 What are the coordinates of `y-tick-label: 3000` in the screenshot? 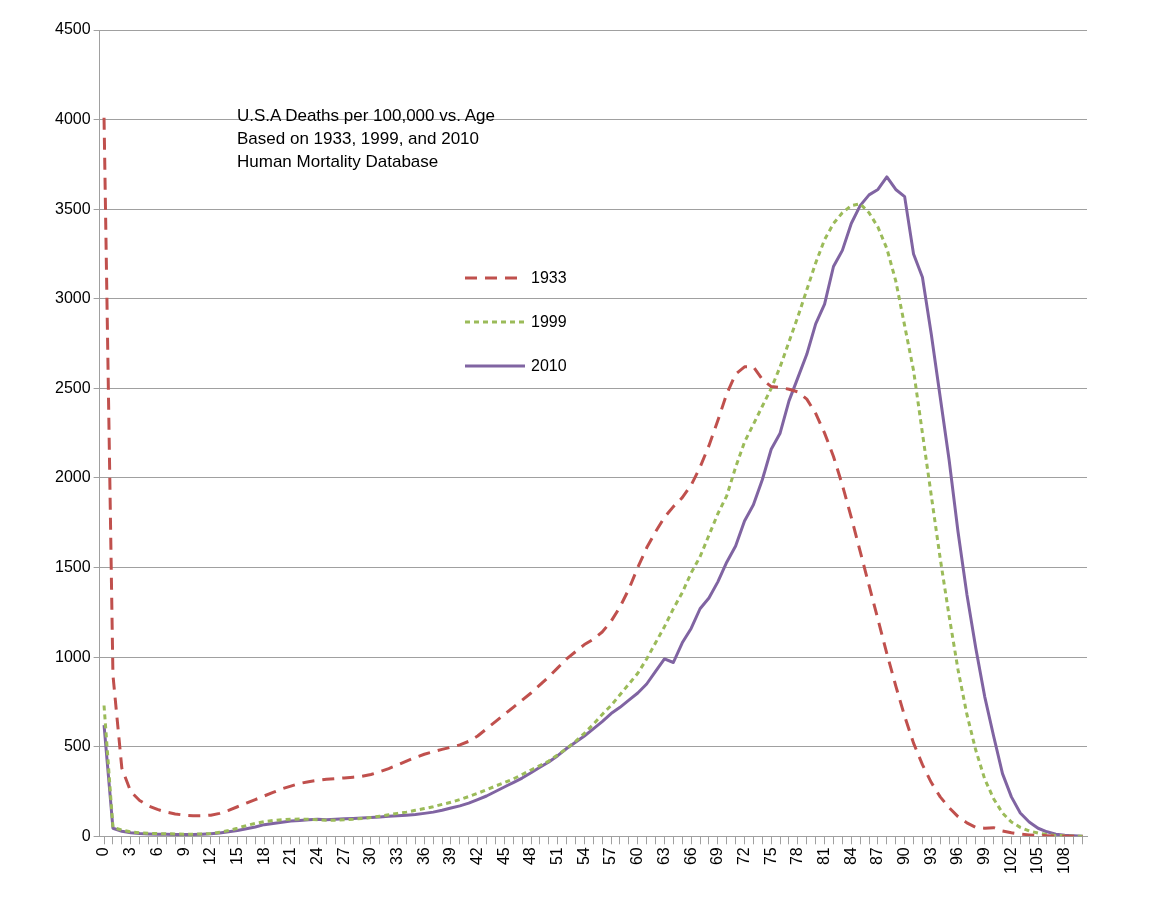 It's located at (73, 298).